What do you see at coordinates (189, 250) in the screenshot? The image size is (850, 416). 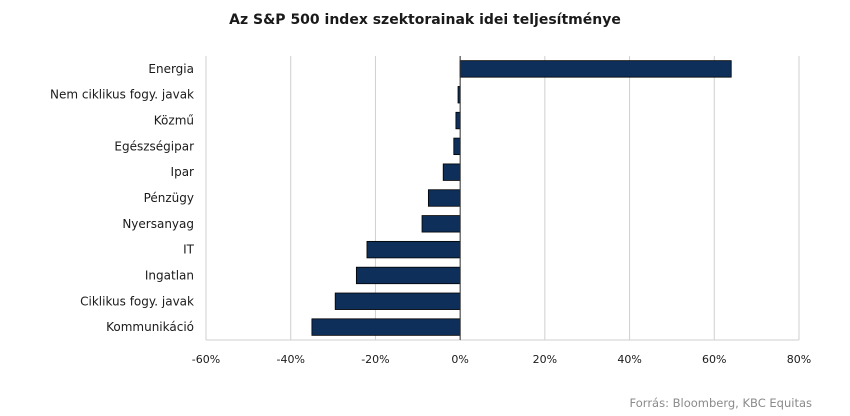 I see `category-label-7: IT` at bounding box center [189, 250].